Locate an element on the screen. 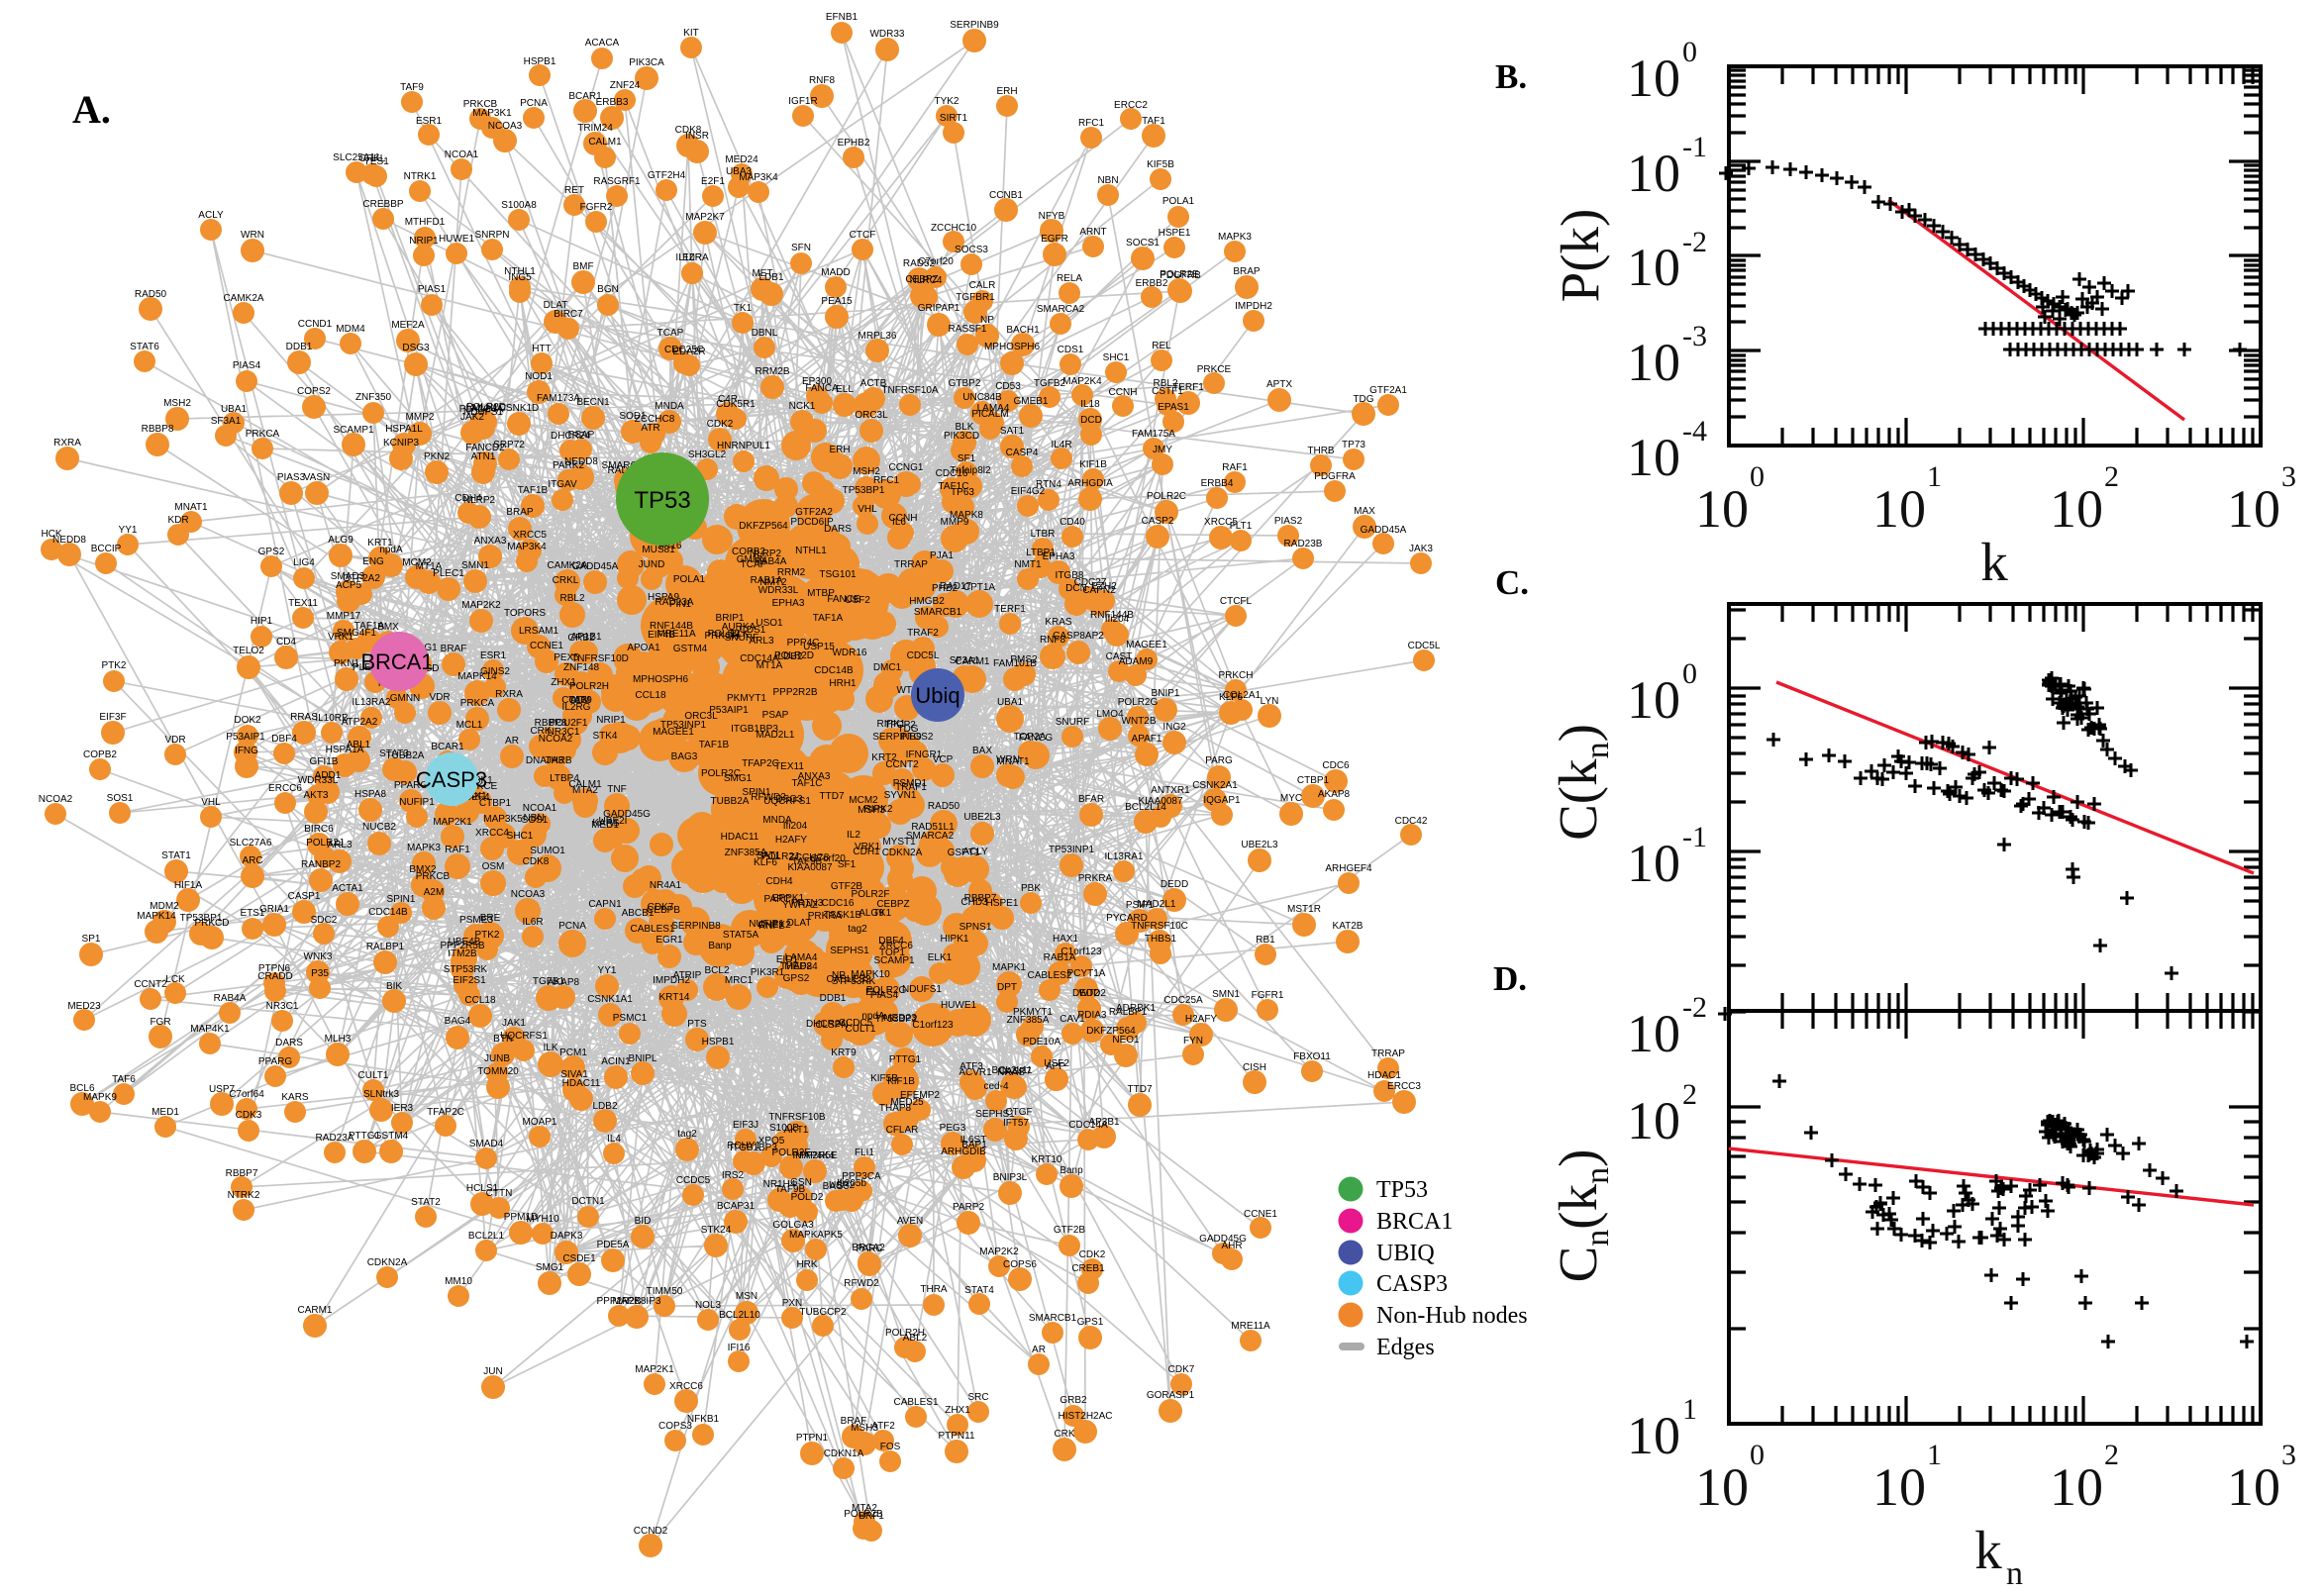 Image resolution: width=2323 pixels, height=1596 pixels. svg-text: IL13RA1 is located at coordinates (1124, 856).